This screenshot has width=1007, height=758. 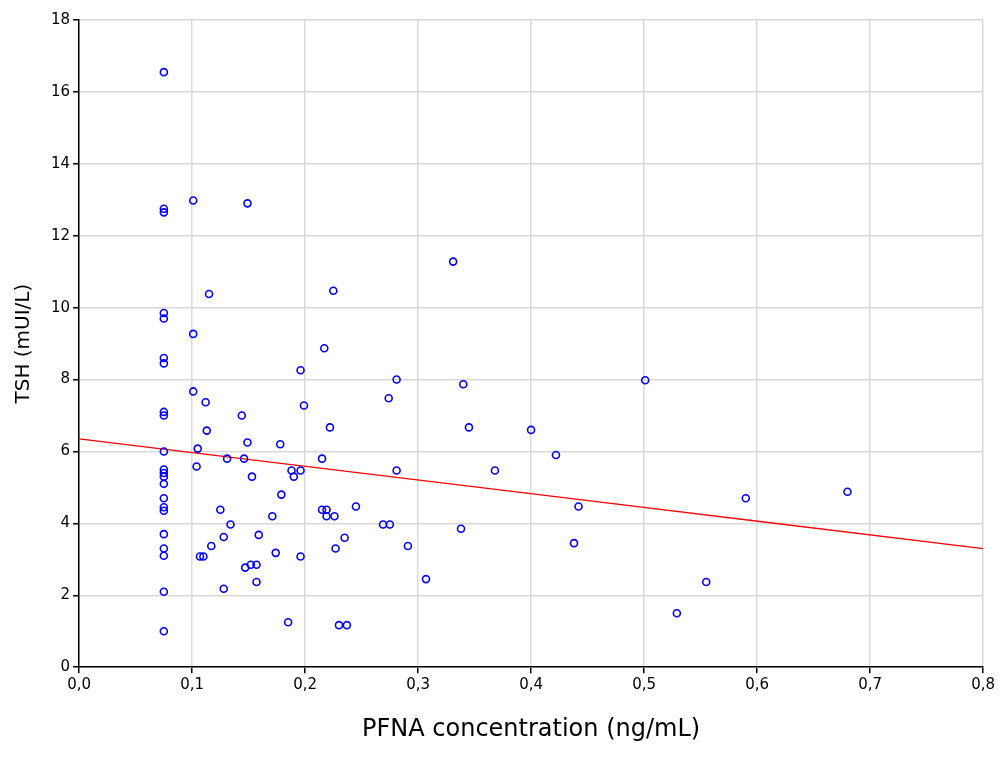 I want to click on x-tick-label: 0,5, so click(x=644, y=684).